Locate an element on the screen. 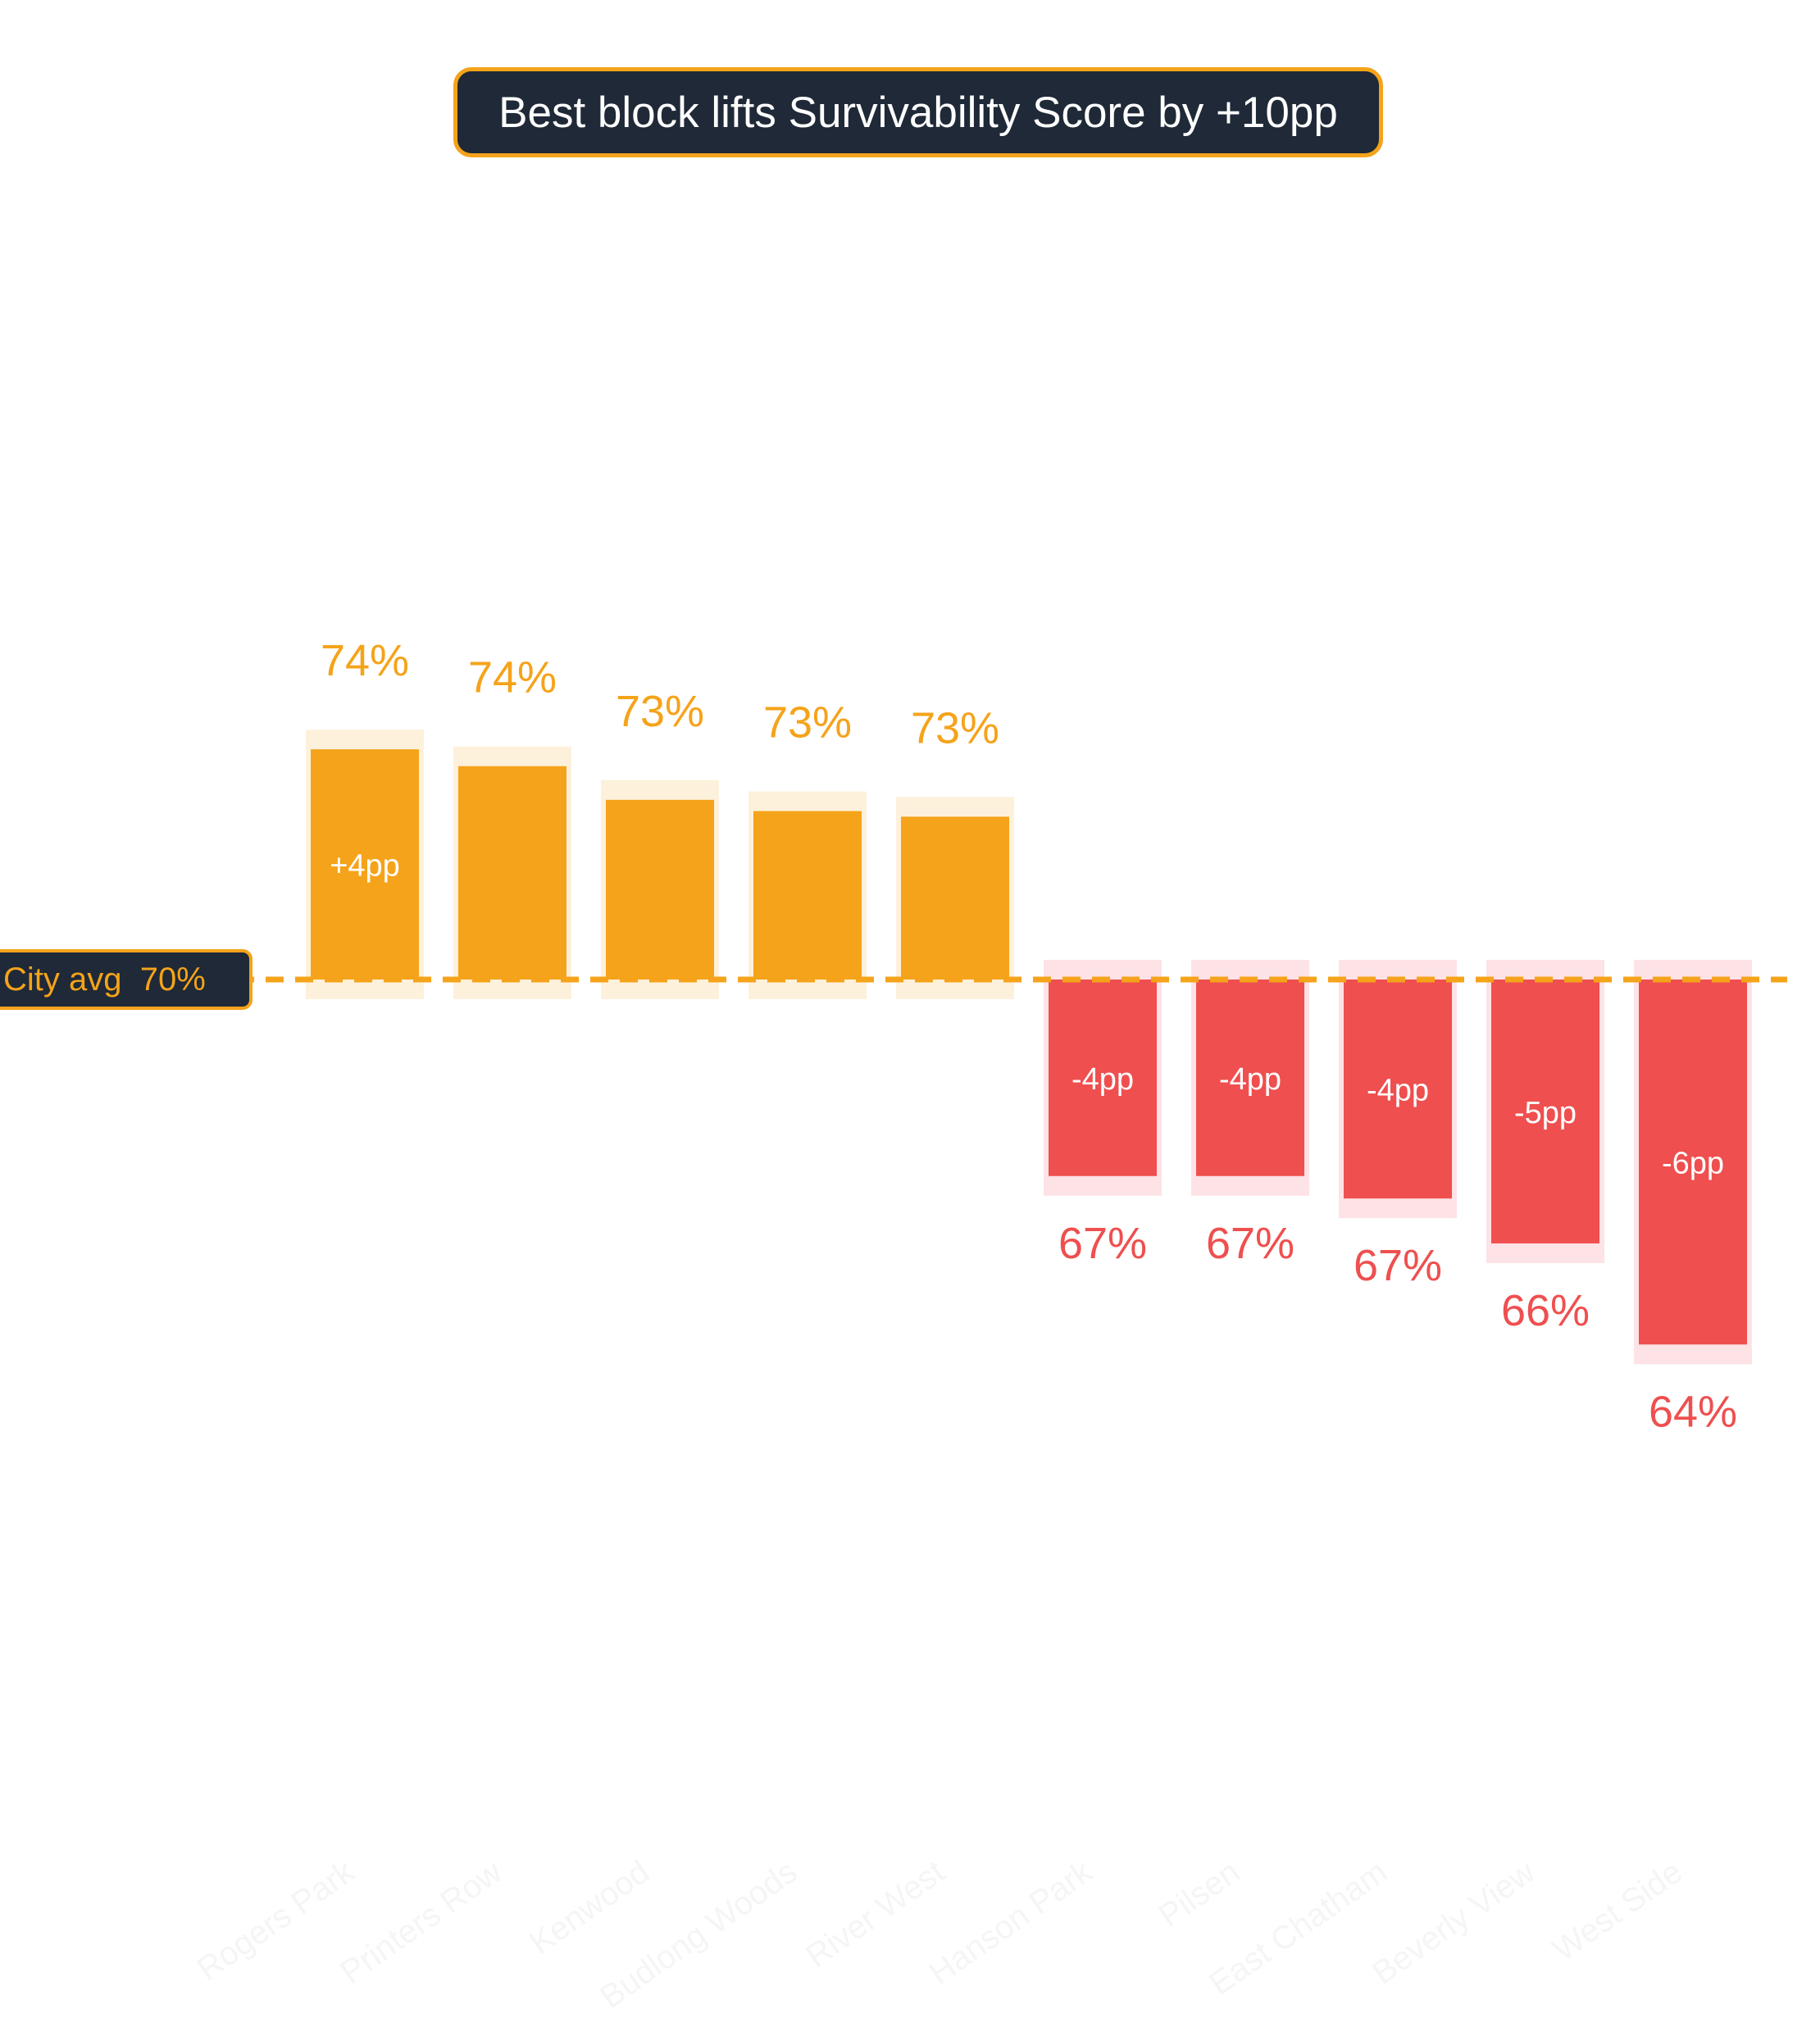  city-average-badge: City avg 70% is located at coordinates (126, 979).